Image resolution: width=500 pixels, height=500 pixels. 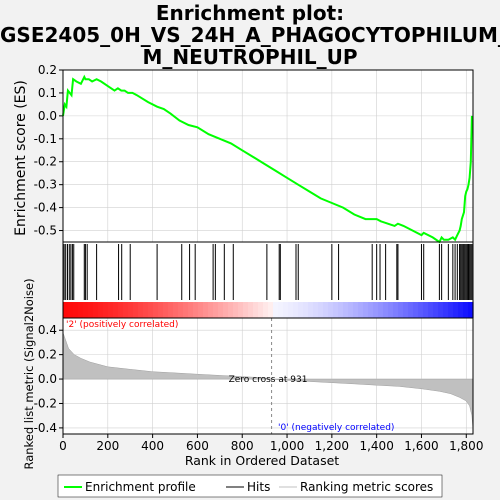 I want to click on correlation-color-bar, so click(x=268, y=310).